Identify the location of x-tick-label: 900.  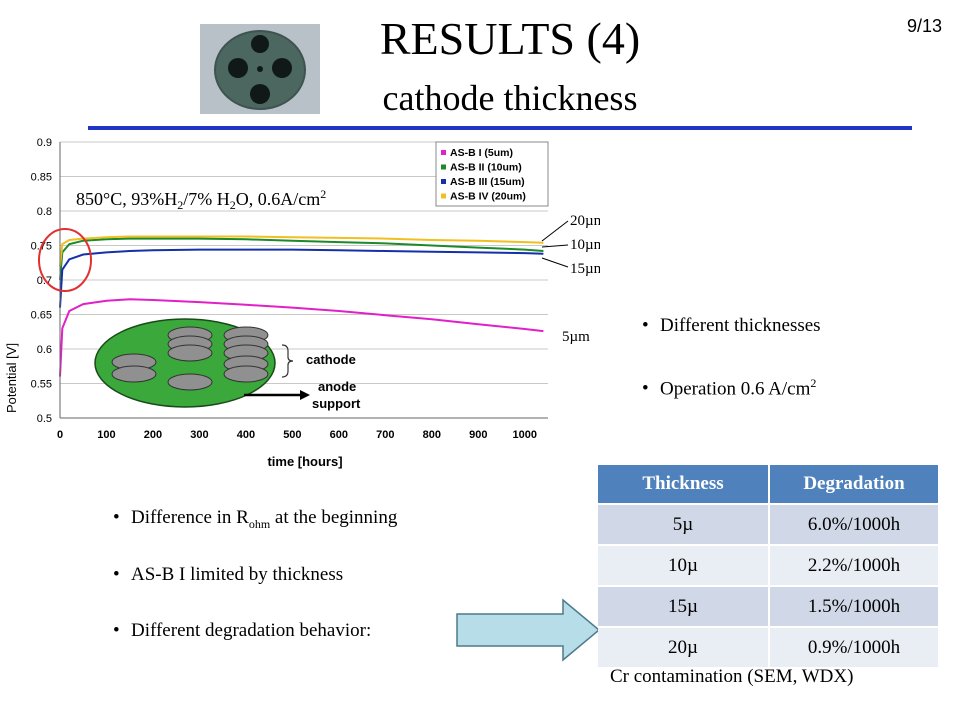
(478, 435).